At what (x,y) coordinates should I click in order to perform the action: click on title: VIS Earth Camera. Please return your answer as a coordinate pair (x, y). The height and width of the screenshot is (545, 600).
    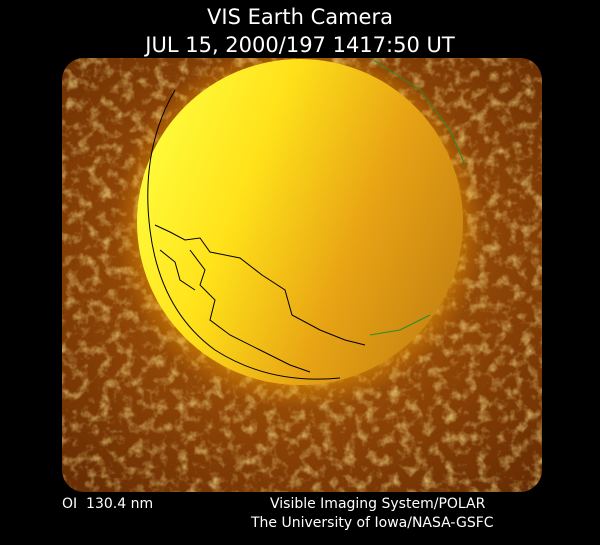
    Looking at the image, I should click on (300, 17).